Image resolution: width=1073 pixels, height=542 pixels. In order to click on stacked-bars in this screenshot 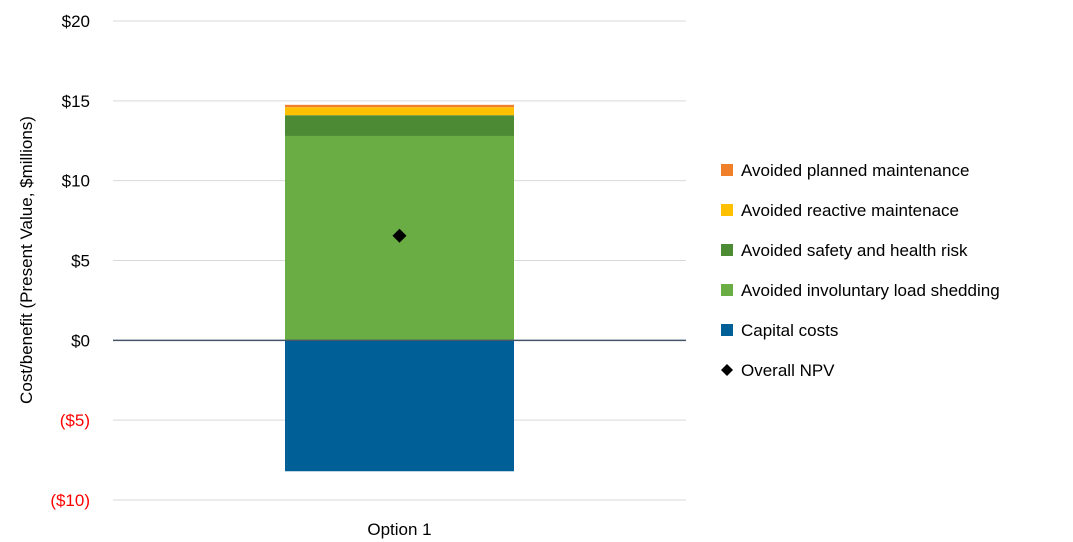, I will do `click(399, 288)`.